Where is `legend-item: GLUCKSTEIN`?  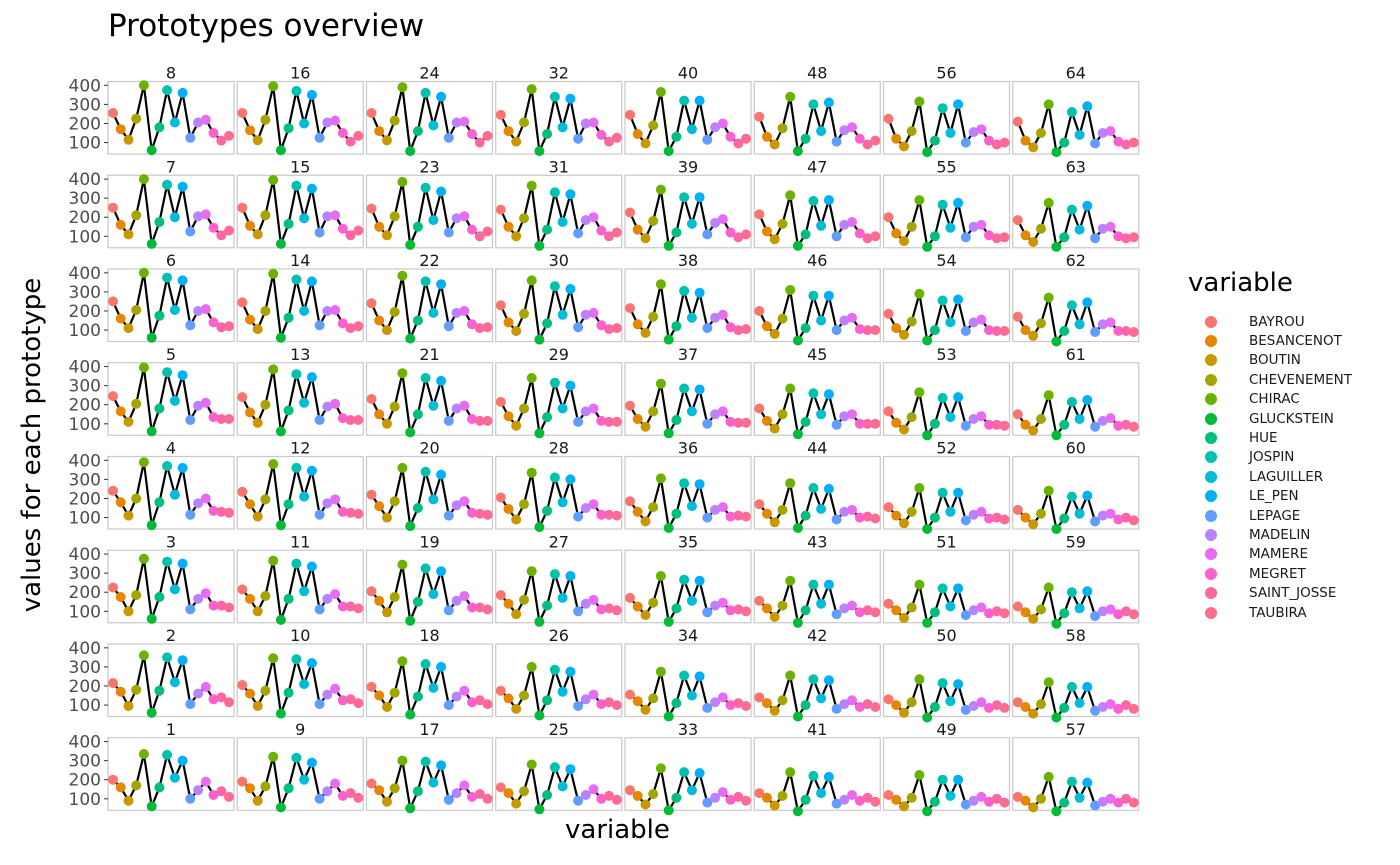
legend-item: GLUCKSTEIN is located at coordinates (1290, 418).